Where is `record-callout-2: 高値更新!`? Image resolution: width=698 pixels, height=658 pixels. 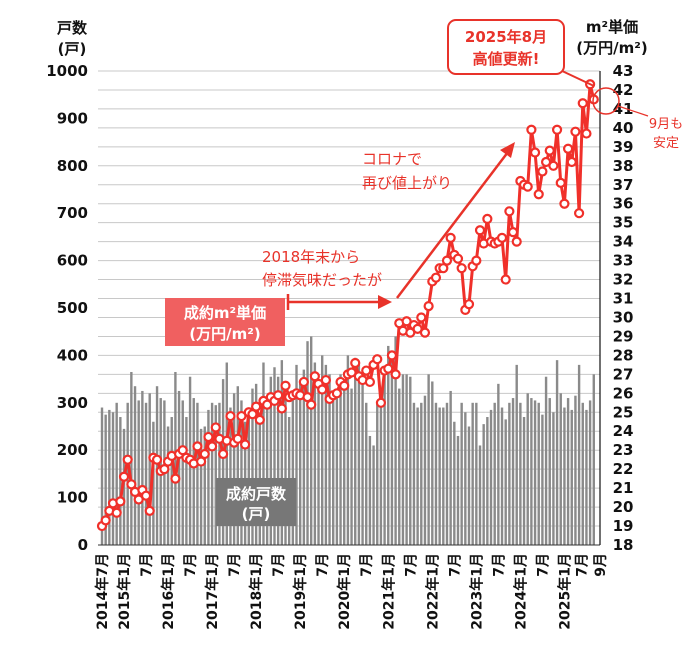 record-callout-2: 高値更新! is located at coordinates (506, 59).